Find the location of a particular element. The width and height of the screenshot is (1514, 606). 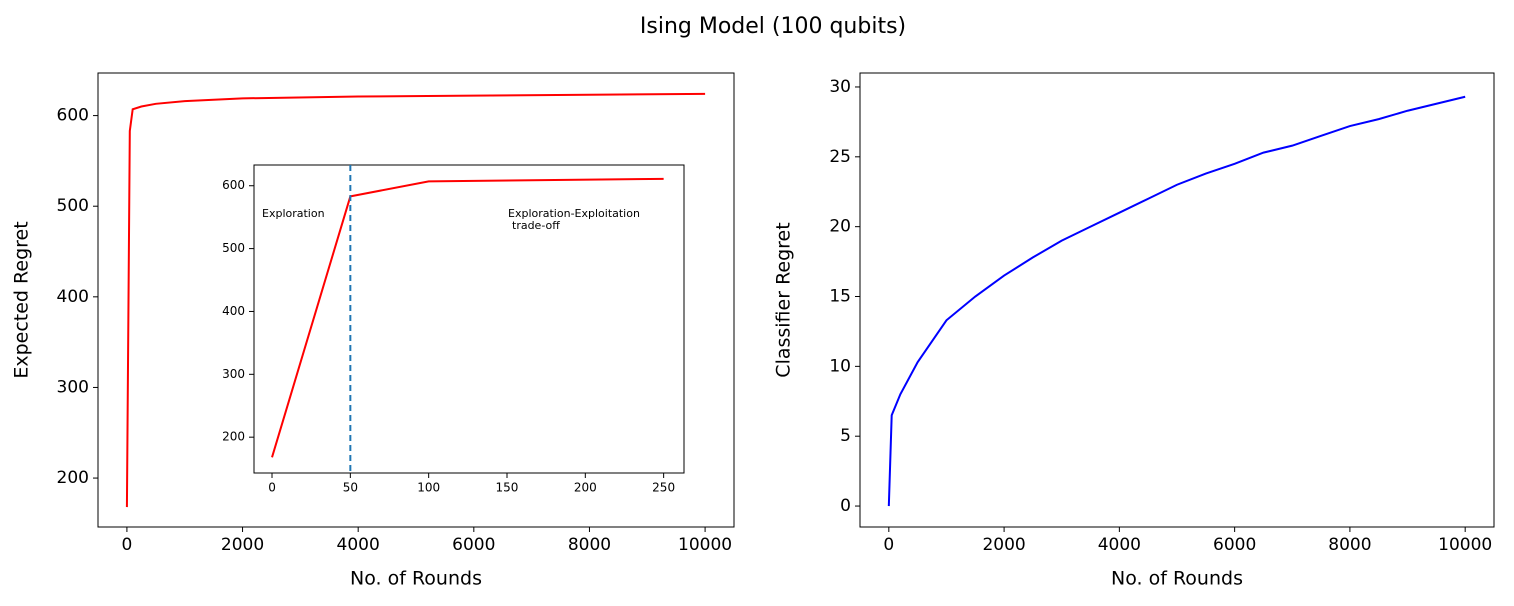

y-axis-label: Classifier Regret is located at coordinates (784, 299).